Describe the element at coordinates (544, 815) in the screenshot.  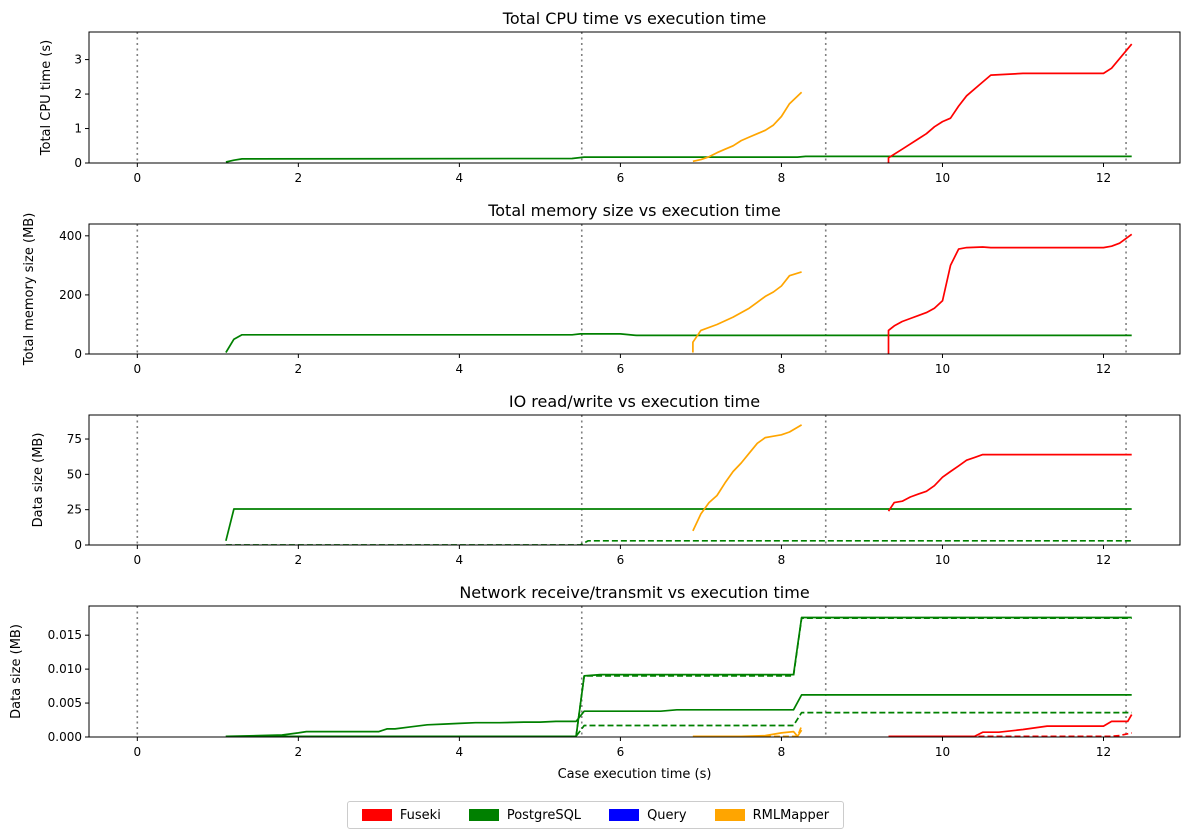
I see `legend-label-postgresql: PostgreSQL` at that location.